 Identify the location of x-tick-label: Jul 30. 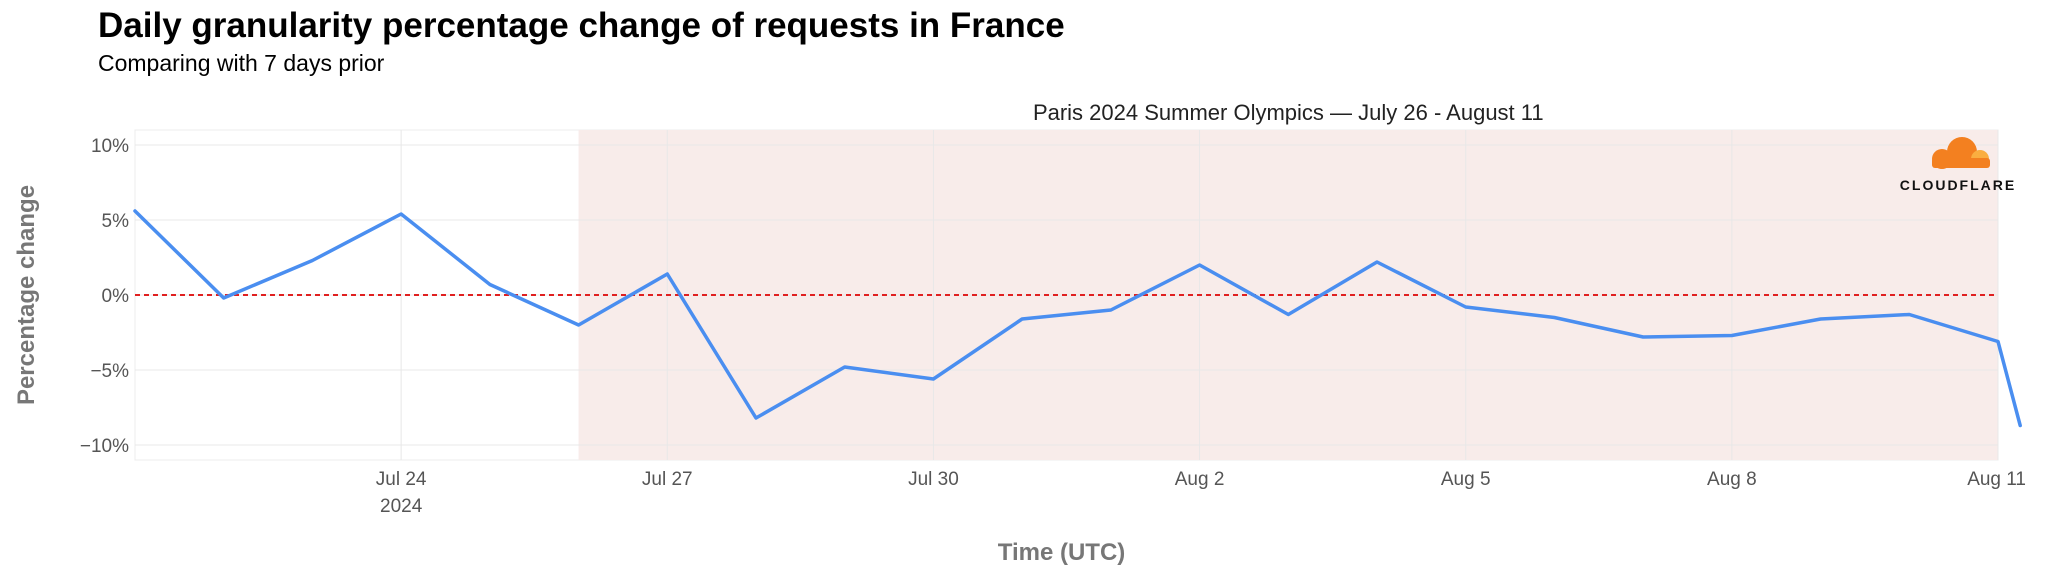
(933, 479).